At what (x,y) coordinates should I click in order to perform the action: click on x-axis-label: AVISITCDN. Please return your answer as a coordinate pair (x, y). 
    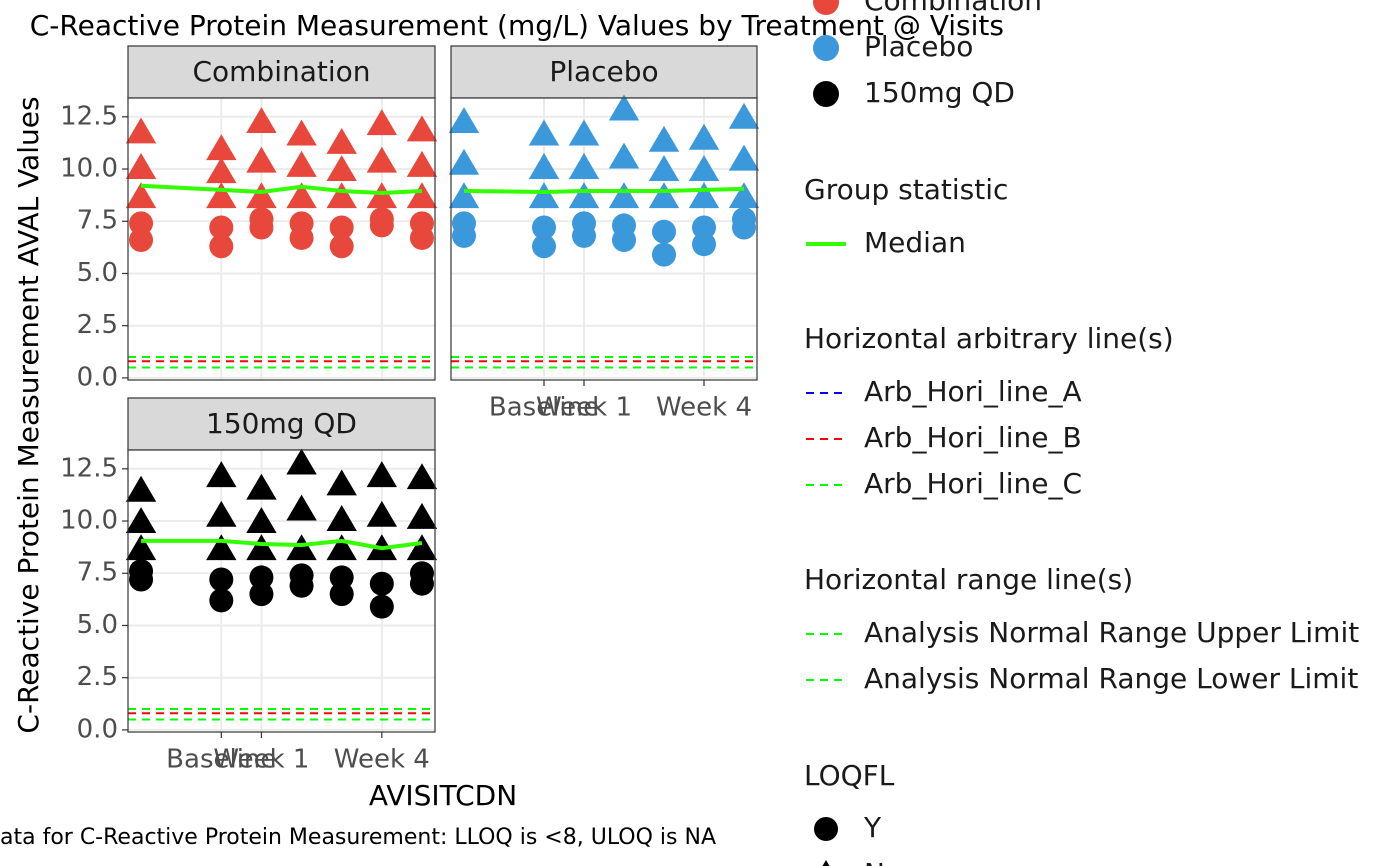
    Looking at the image, I should click on (443, 795).